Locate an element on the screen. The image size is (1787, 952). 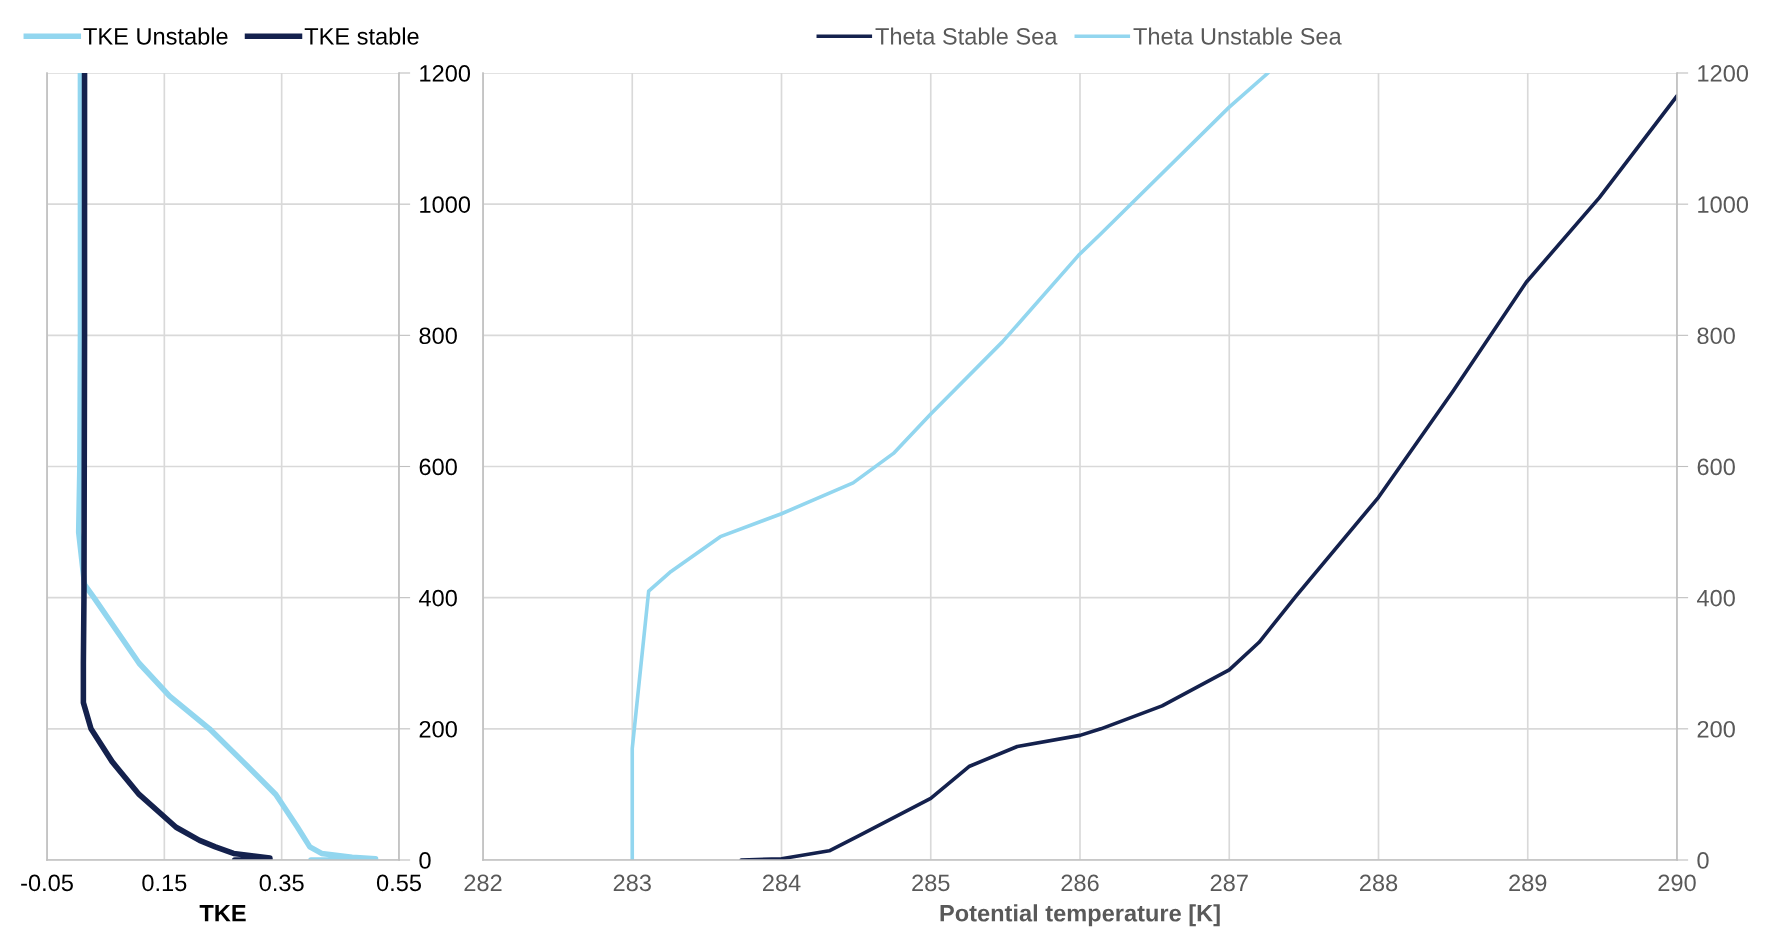
x-tick-label: 0.35 is located at coordinates (281, 883).